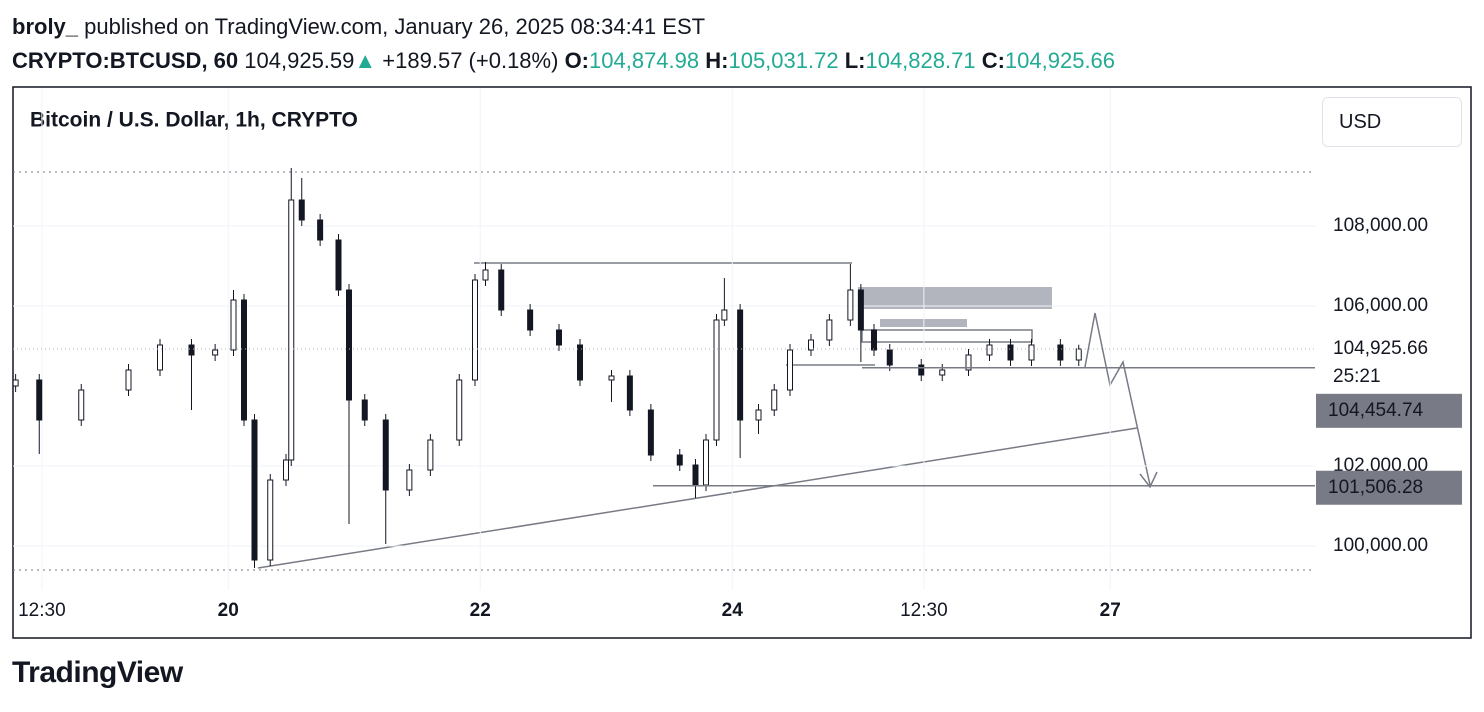 This screenshot has width=1484, height=712. Describe the element at coordinates (125, 60) in the screenshot. I see `symbol: CRYPTO:BTCUSD, 60` at that location.